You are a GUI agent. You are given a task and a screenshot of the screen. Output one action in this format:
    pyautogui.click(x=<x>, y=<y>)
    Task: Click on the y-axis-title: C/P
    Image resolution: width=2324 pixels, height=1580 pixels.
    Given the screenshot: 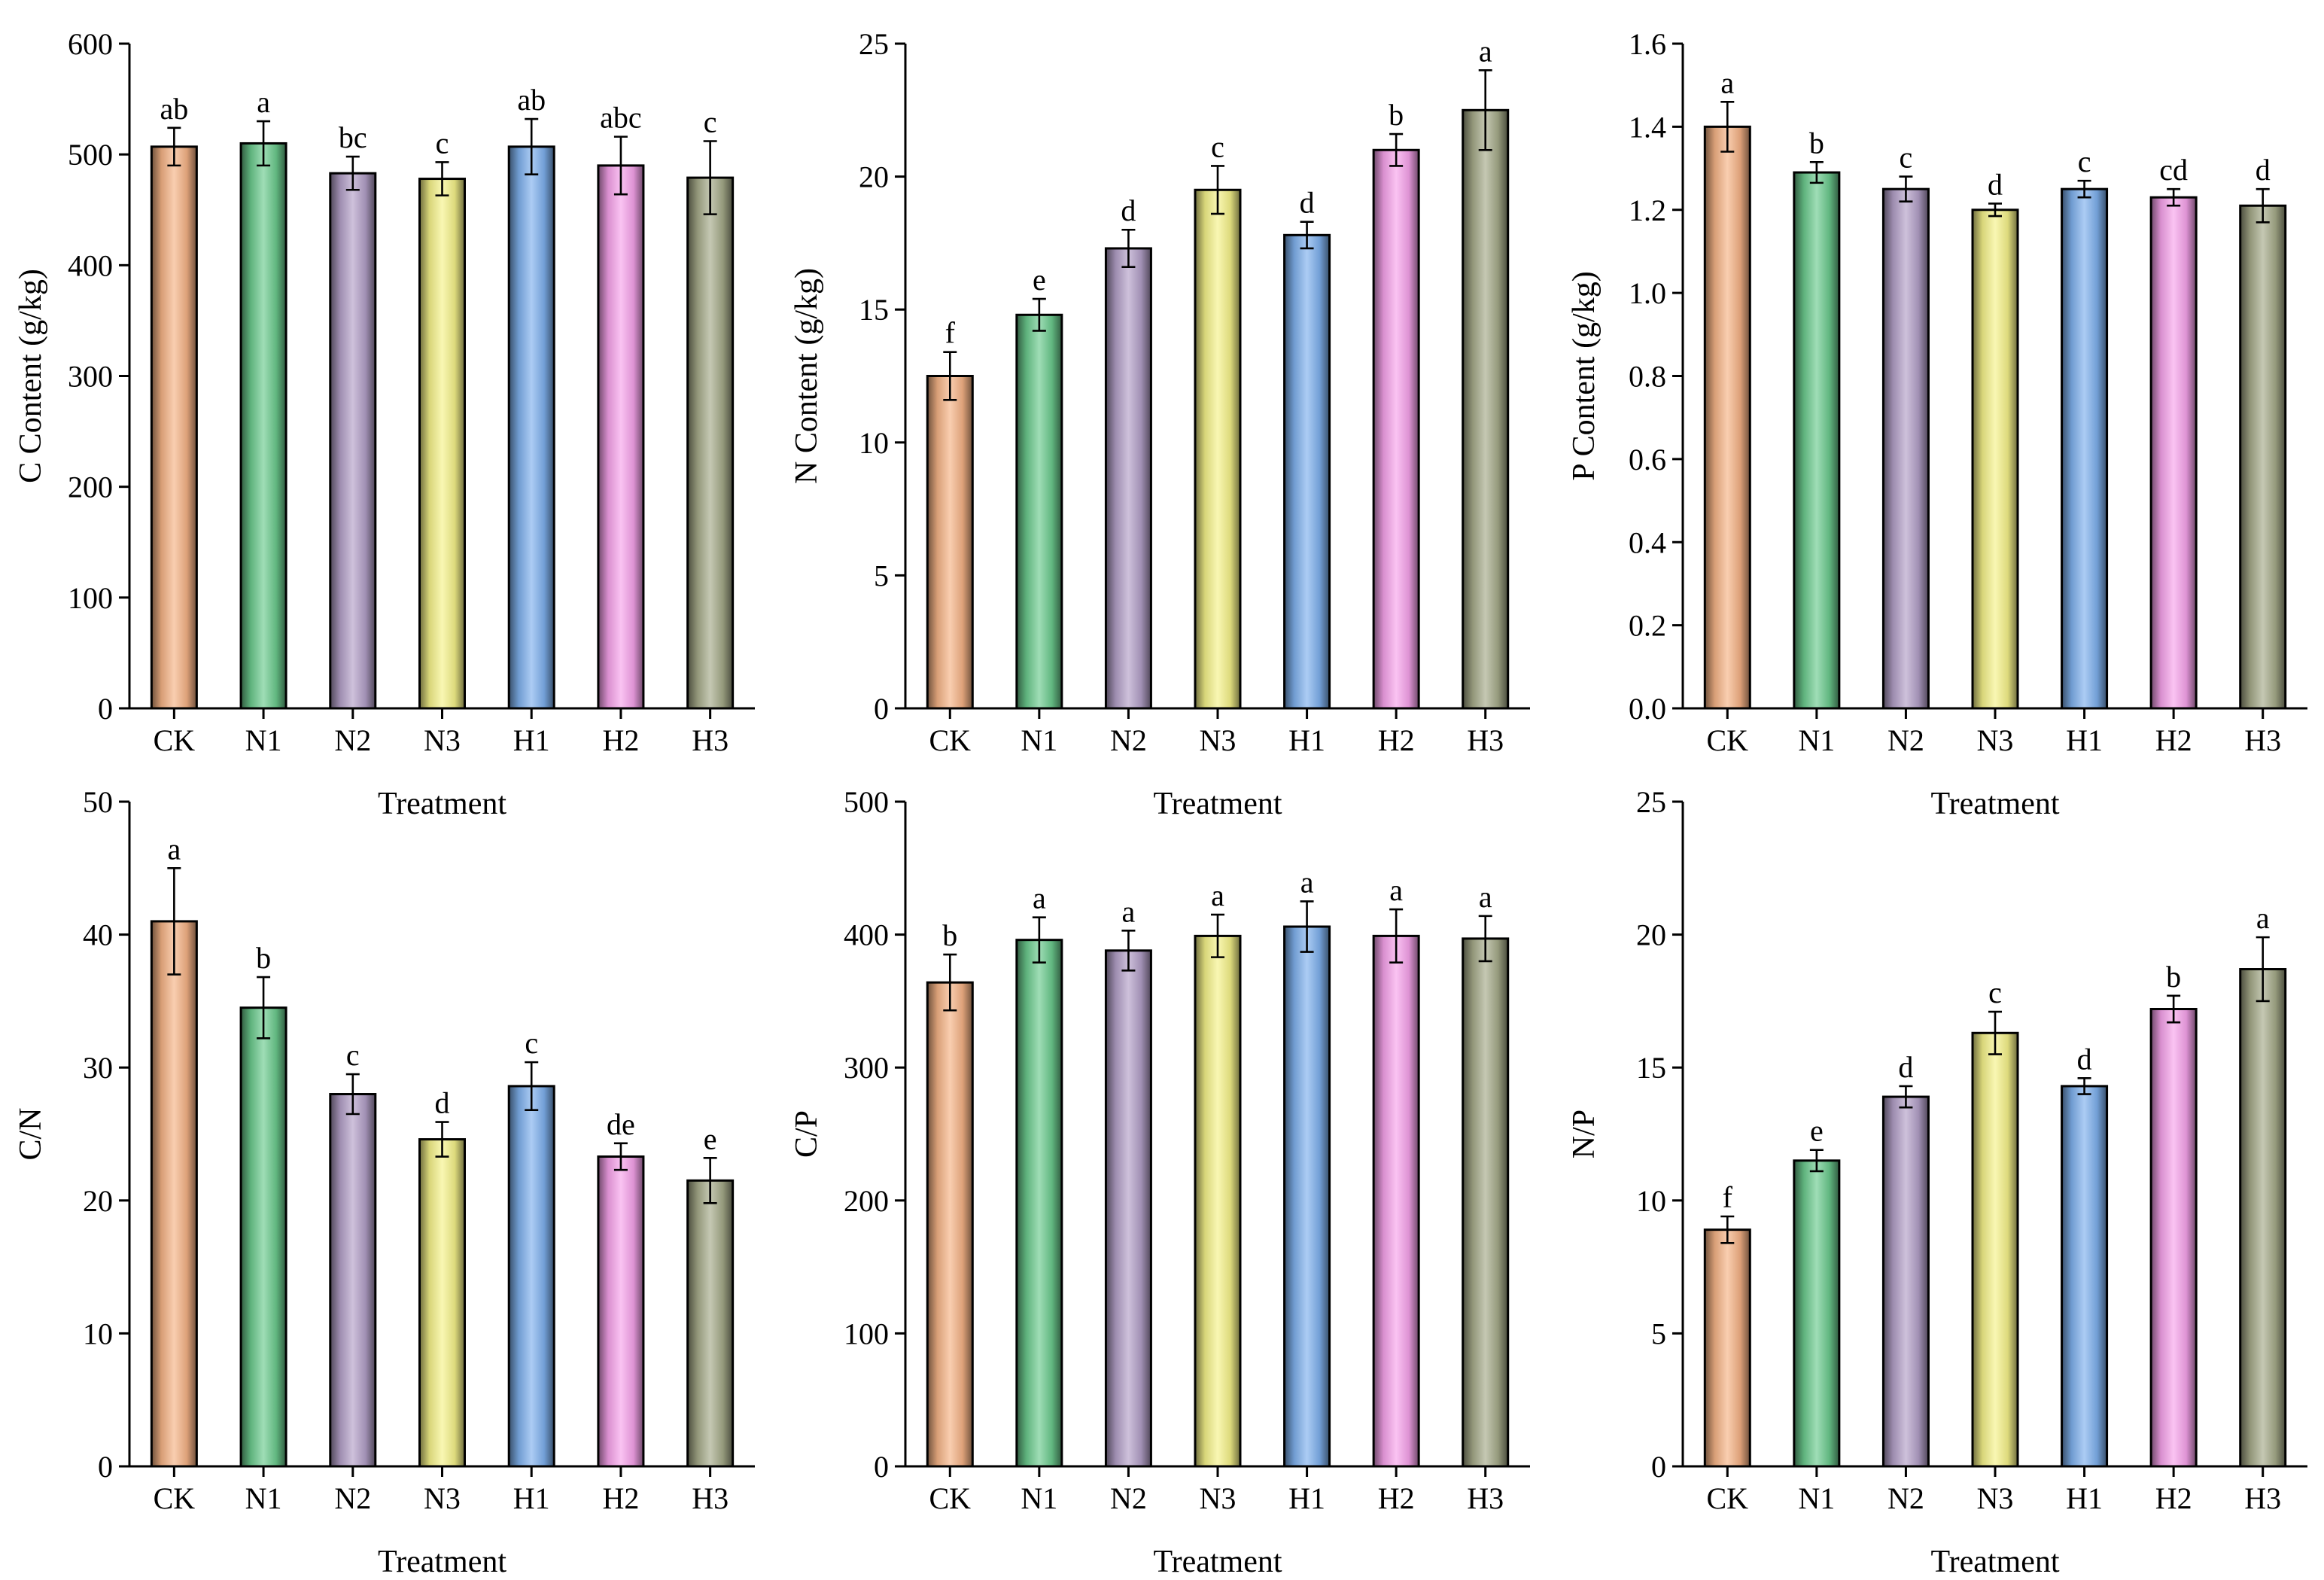 What is the action you would take?
    pyautogui.click(x=806, y=1134)
    